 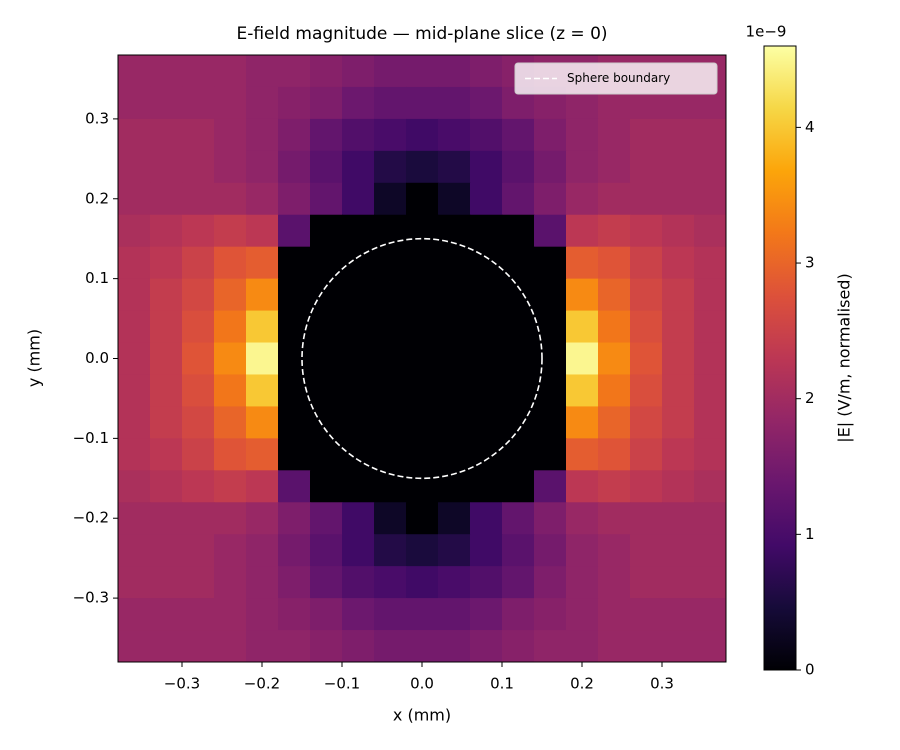 What do you see at coordinates (97, 278) in the screenshot?
I see `y-tick-label: 0.1` at bounding box center [97, 278].